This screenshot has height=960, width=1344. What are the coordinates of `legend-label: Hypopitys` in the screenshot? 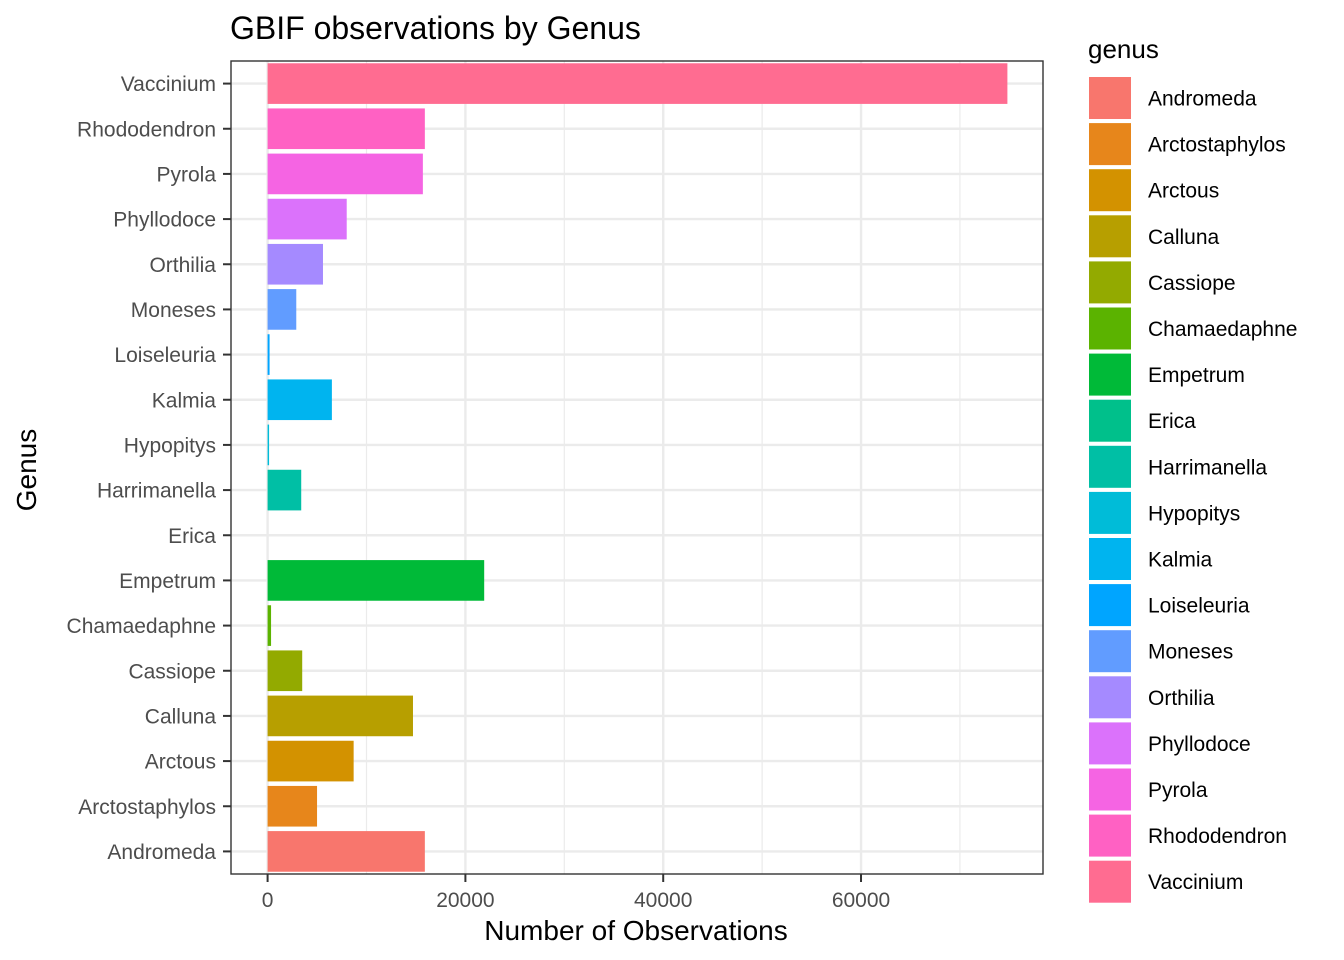 It's located at (1194, 513).